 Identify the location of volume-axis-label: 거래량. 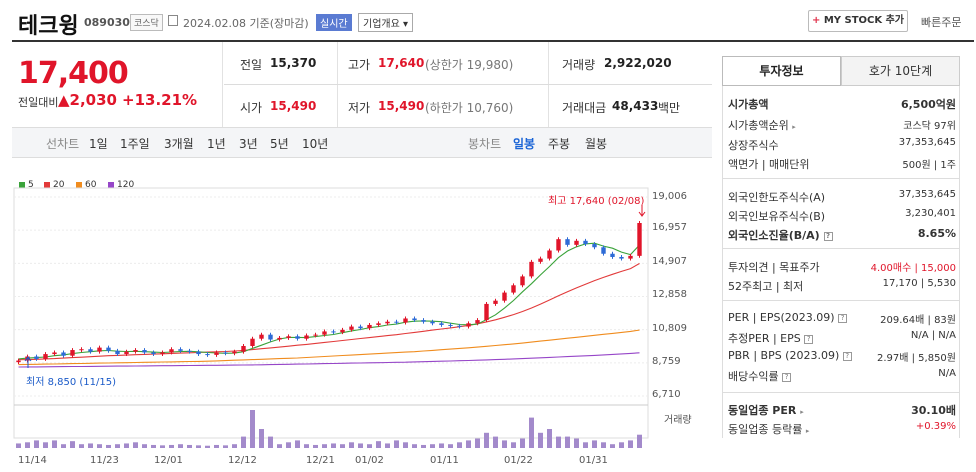
(678, 420).